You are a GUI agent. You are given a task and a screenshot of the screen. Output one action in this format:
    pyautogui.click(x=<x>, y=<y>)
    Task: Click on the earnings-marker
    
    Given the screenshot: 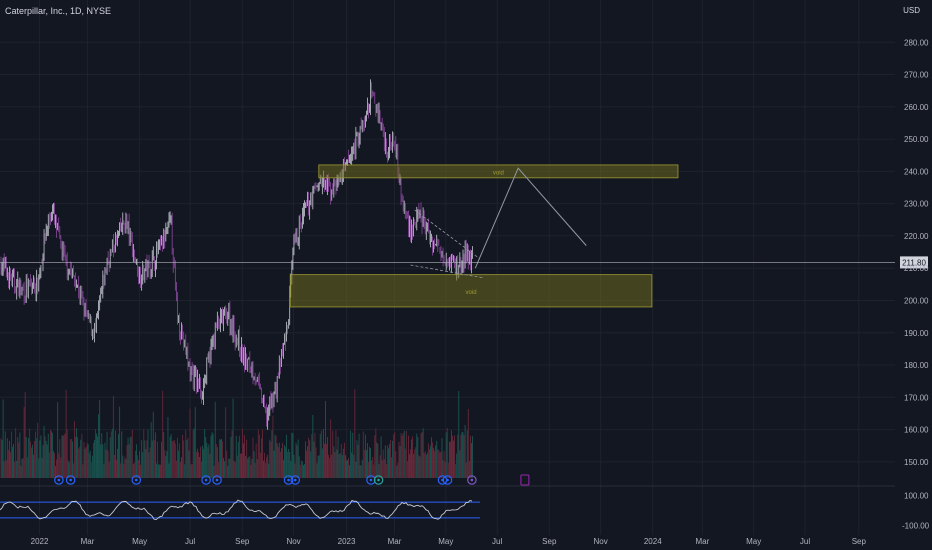 What is the action you would take?
    pyautogui.click(x=217, y=480)
    